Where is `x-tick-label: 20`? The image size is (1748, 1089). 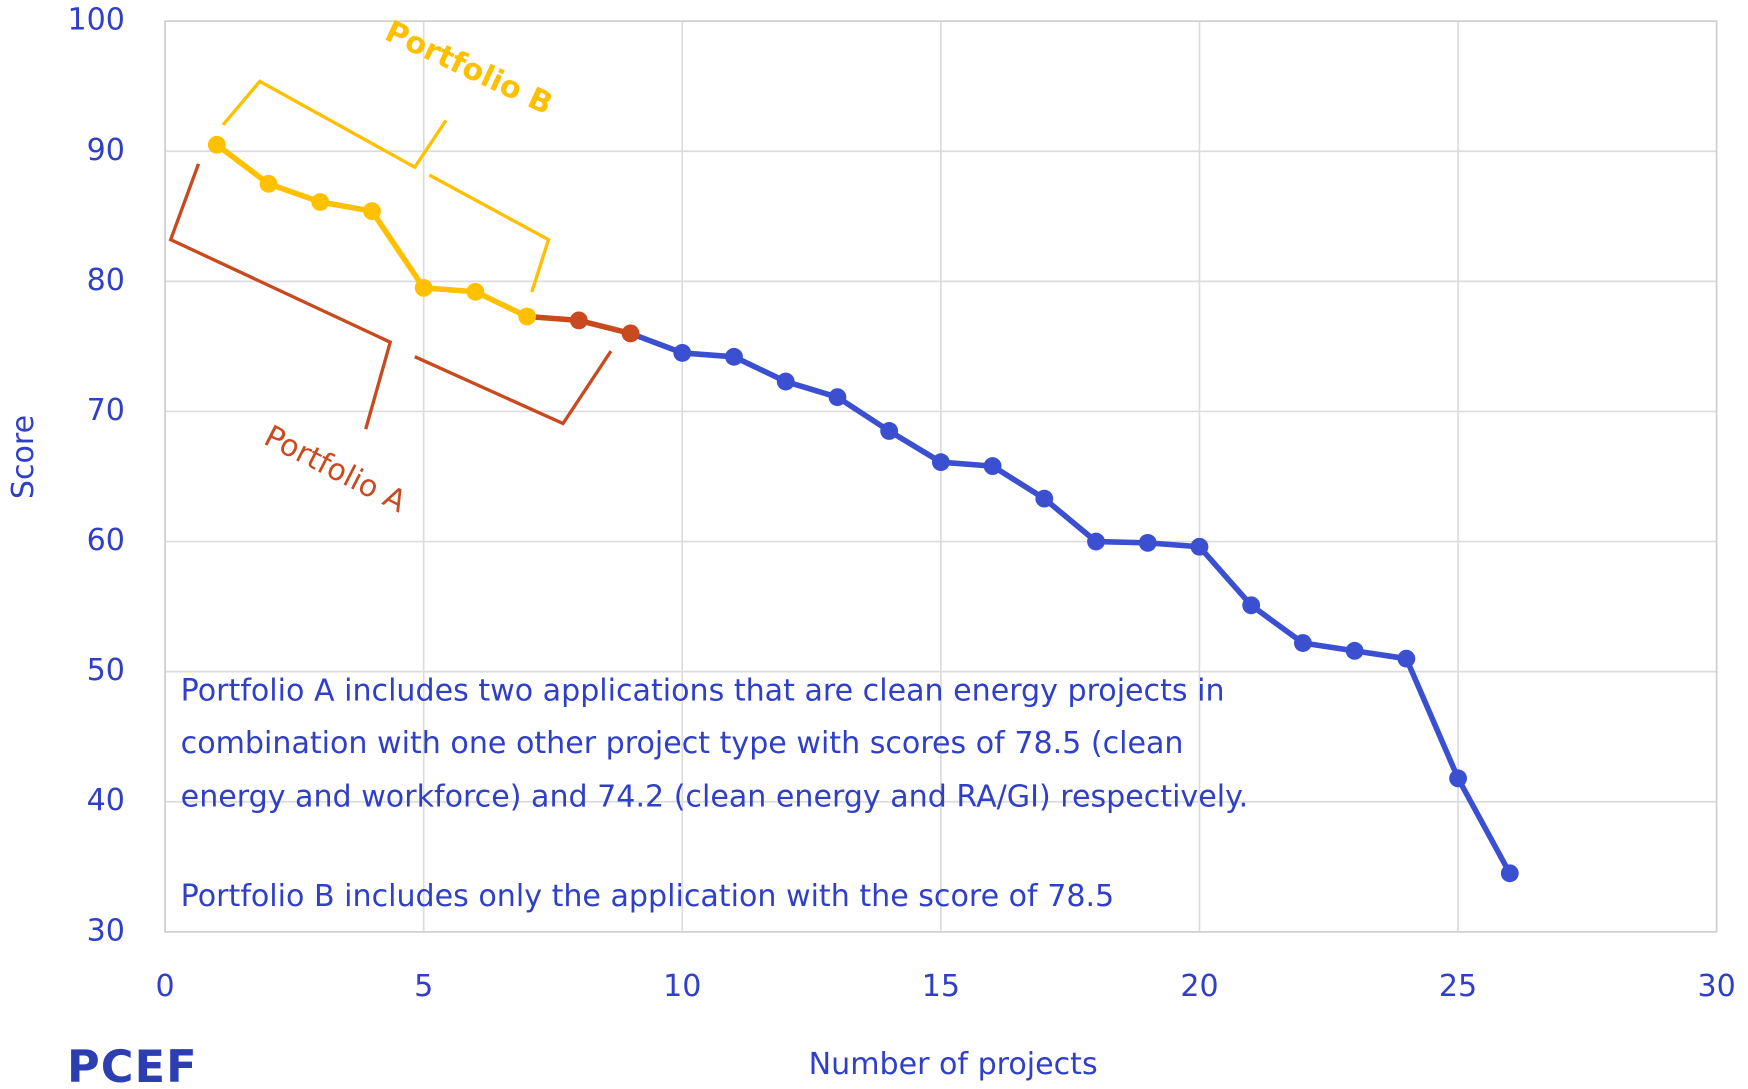 x-tick-label: 20 is located at coordinates (1199, 986).